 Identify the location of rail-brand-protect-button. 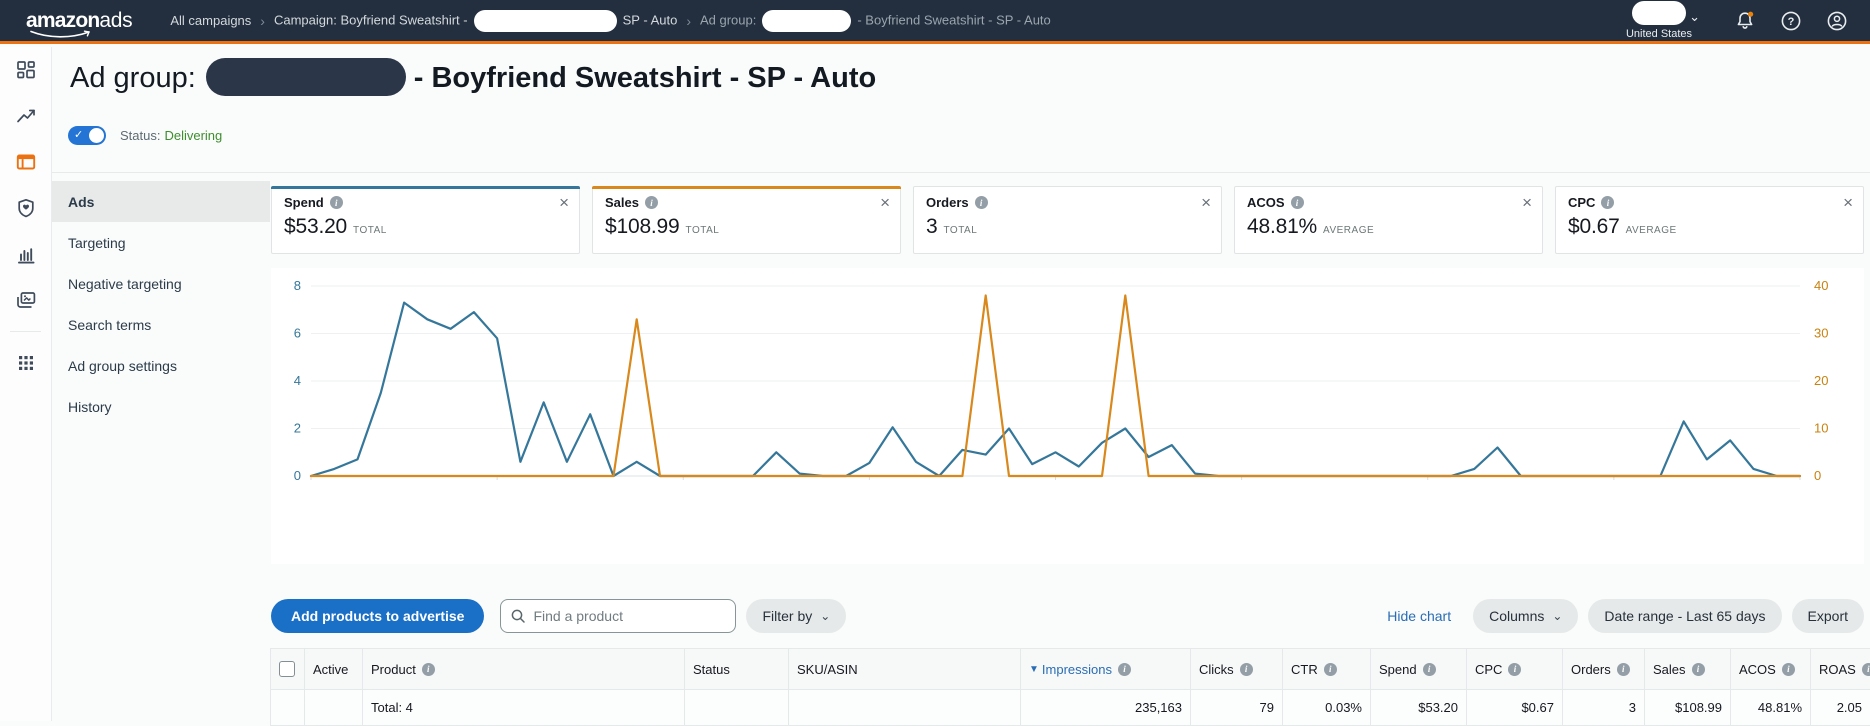
(26, 208).